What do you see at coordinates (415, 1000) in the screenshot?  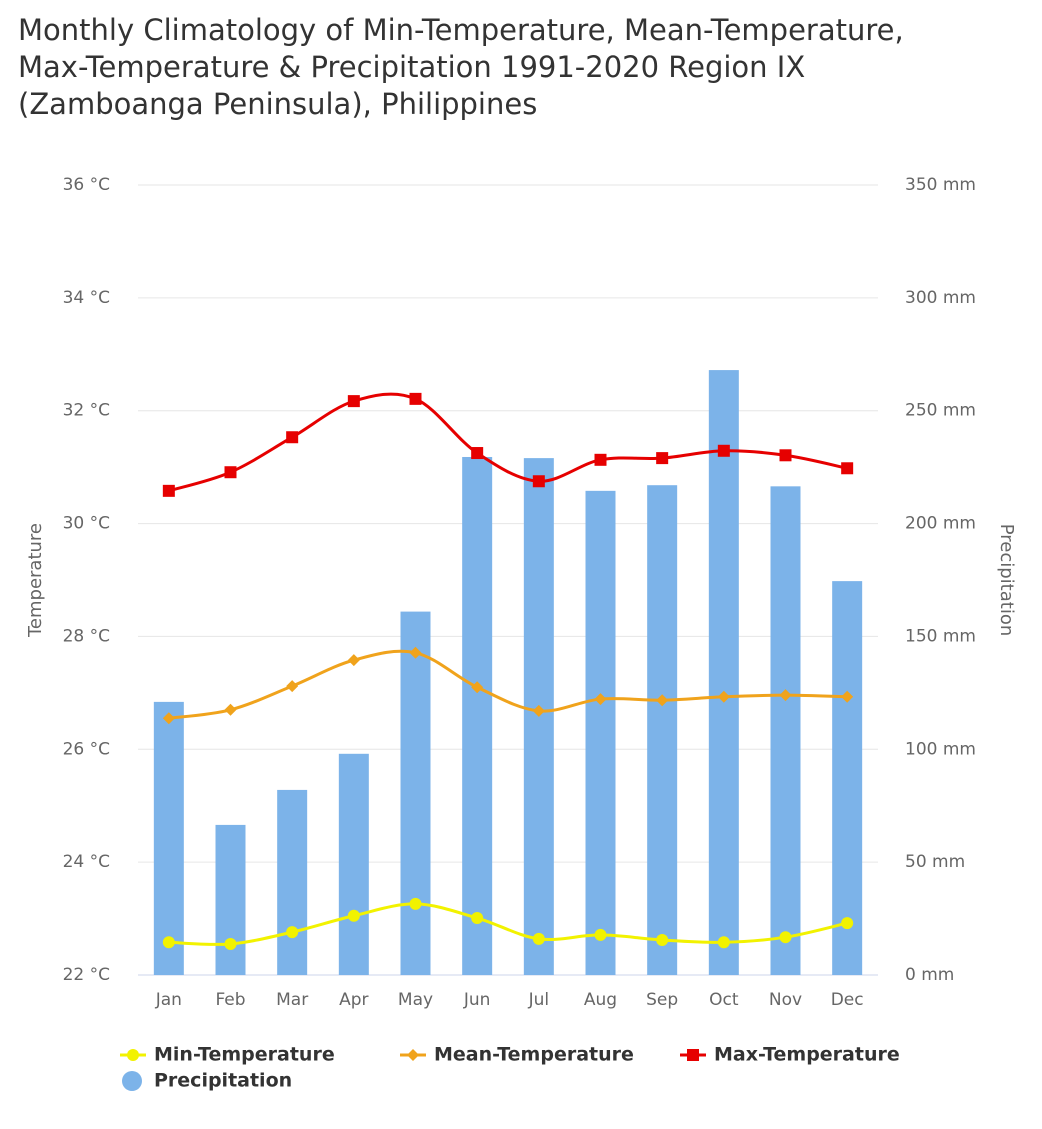 I see `x-tick-label: May` at bounding box center [415, 1000].